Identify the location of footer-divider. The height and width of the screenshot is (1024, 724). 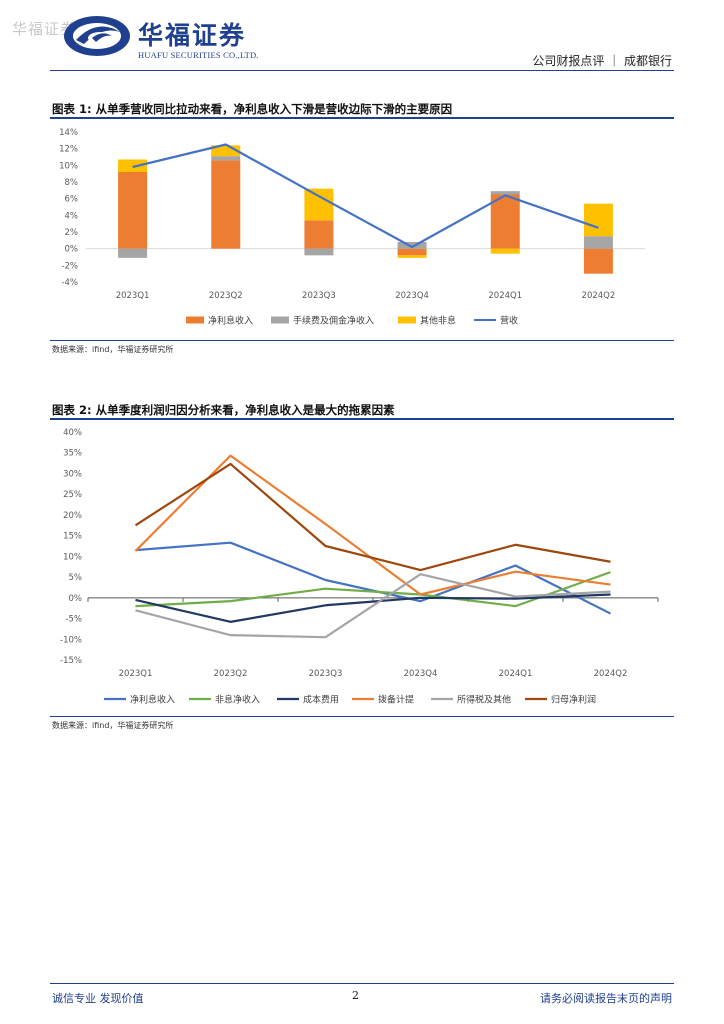
(362, 983).